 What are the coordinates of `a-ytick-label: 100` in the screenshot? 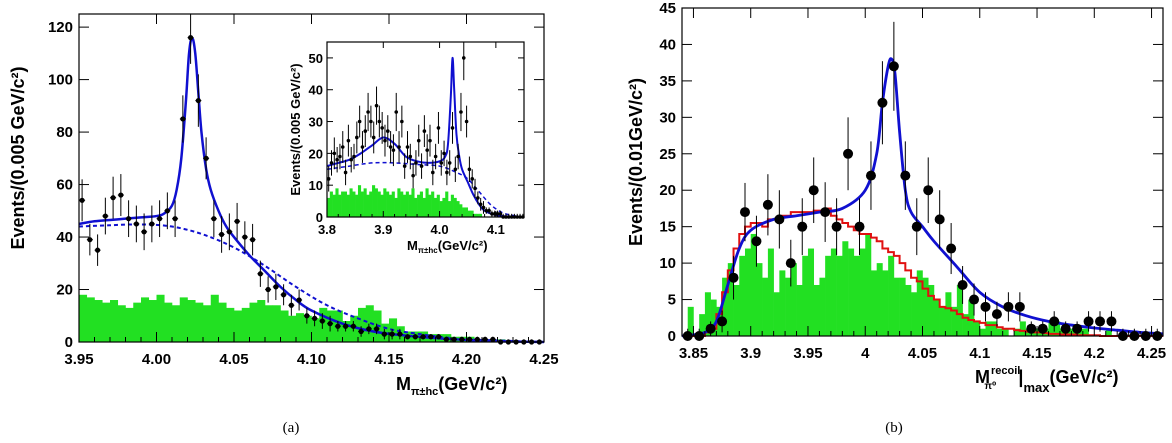 It's located at (60, 80).